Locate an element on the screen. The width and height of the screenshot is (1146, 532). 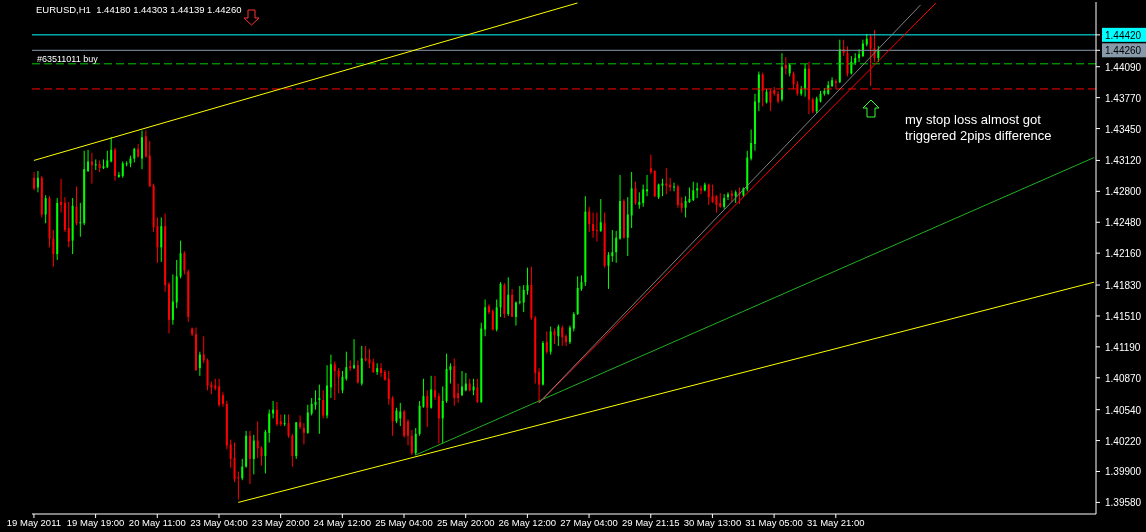
x-tick-label: 19 May 19:00 is located at coordinates (95, 522).